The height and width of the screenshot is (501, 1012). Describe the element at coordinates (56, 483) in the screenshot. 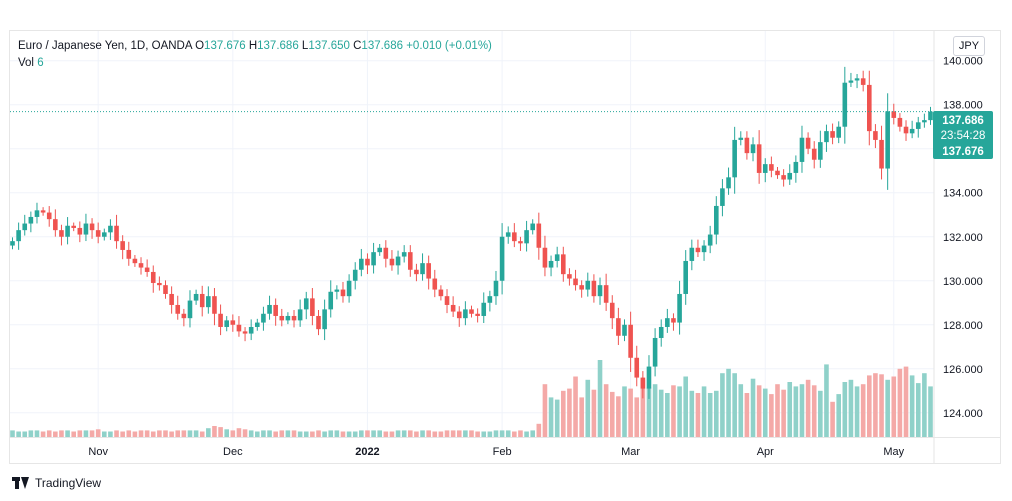

I see `branding: TradingView` at that location.